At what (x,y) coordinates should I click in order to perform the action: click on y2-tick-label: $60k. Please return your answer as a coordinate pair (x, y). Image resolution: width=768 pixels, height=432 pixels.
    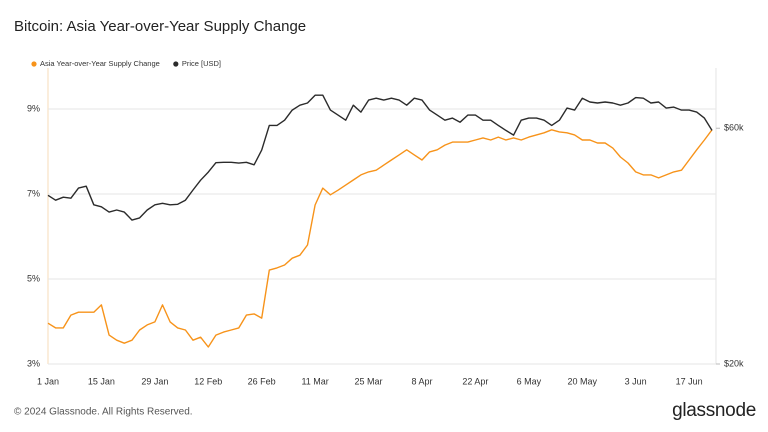
    Looking at the image, I should click on (734, 128).